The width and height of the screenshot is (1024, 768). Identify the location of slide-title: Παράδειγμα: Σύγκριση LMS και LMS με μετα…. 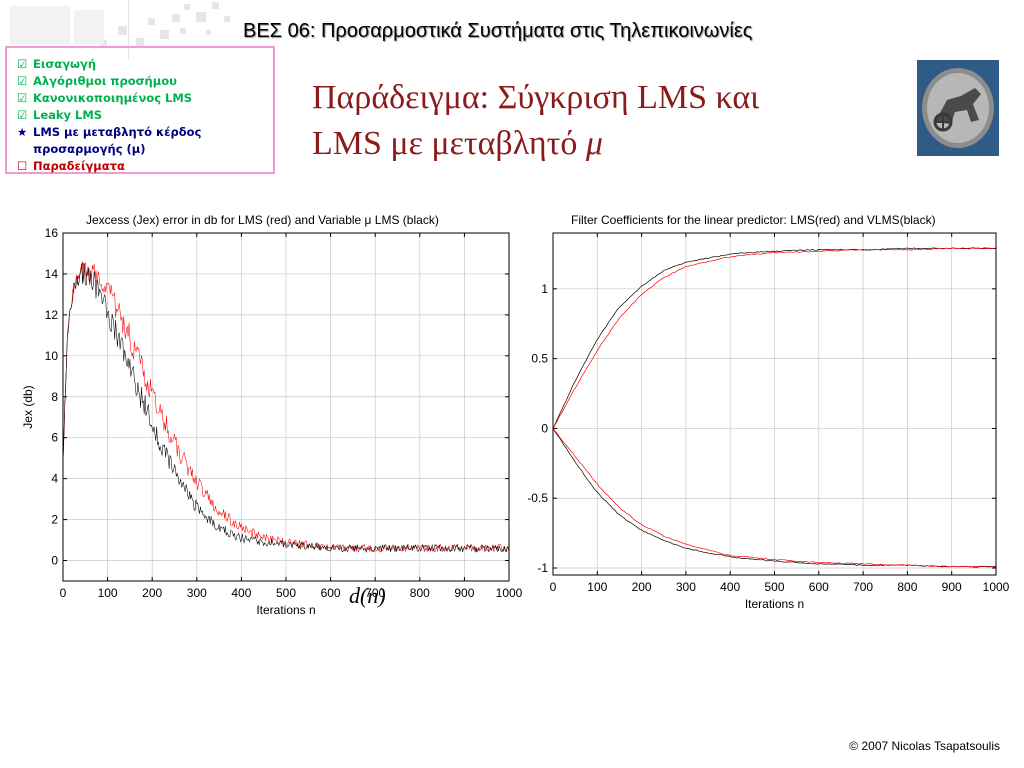
(535, 121).